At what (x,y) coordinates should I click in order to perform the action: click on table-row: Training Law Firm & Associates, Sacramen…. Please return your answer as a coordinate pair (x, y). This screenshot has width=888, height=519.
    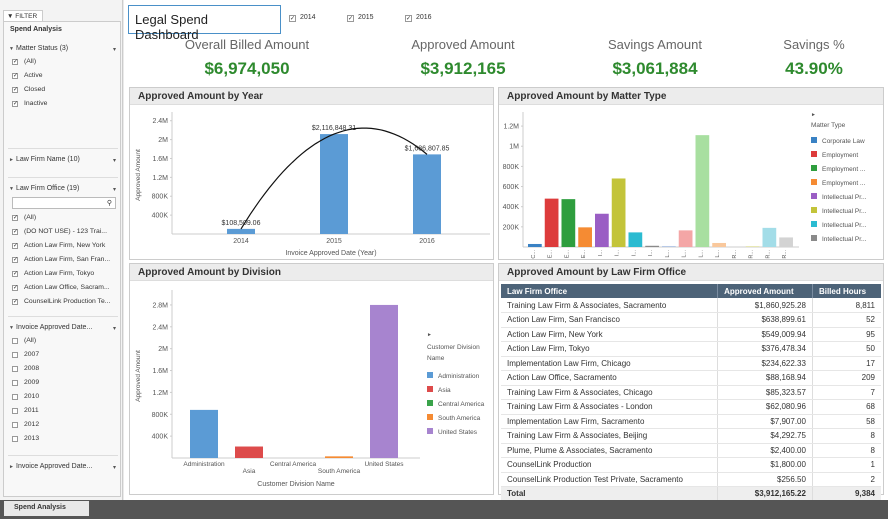
    Looking at the image, I should click on (691, 305).